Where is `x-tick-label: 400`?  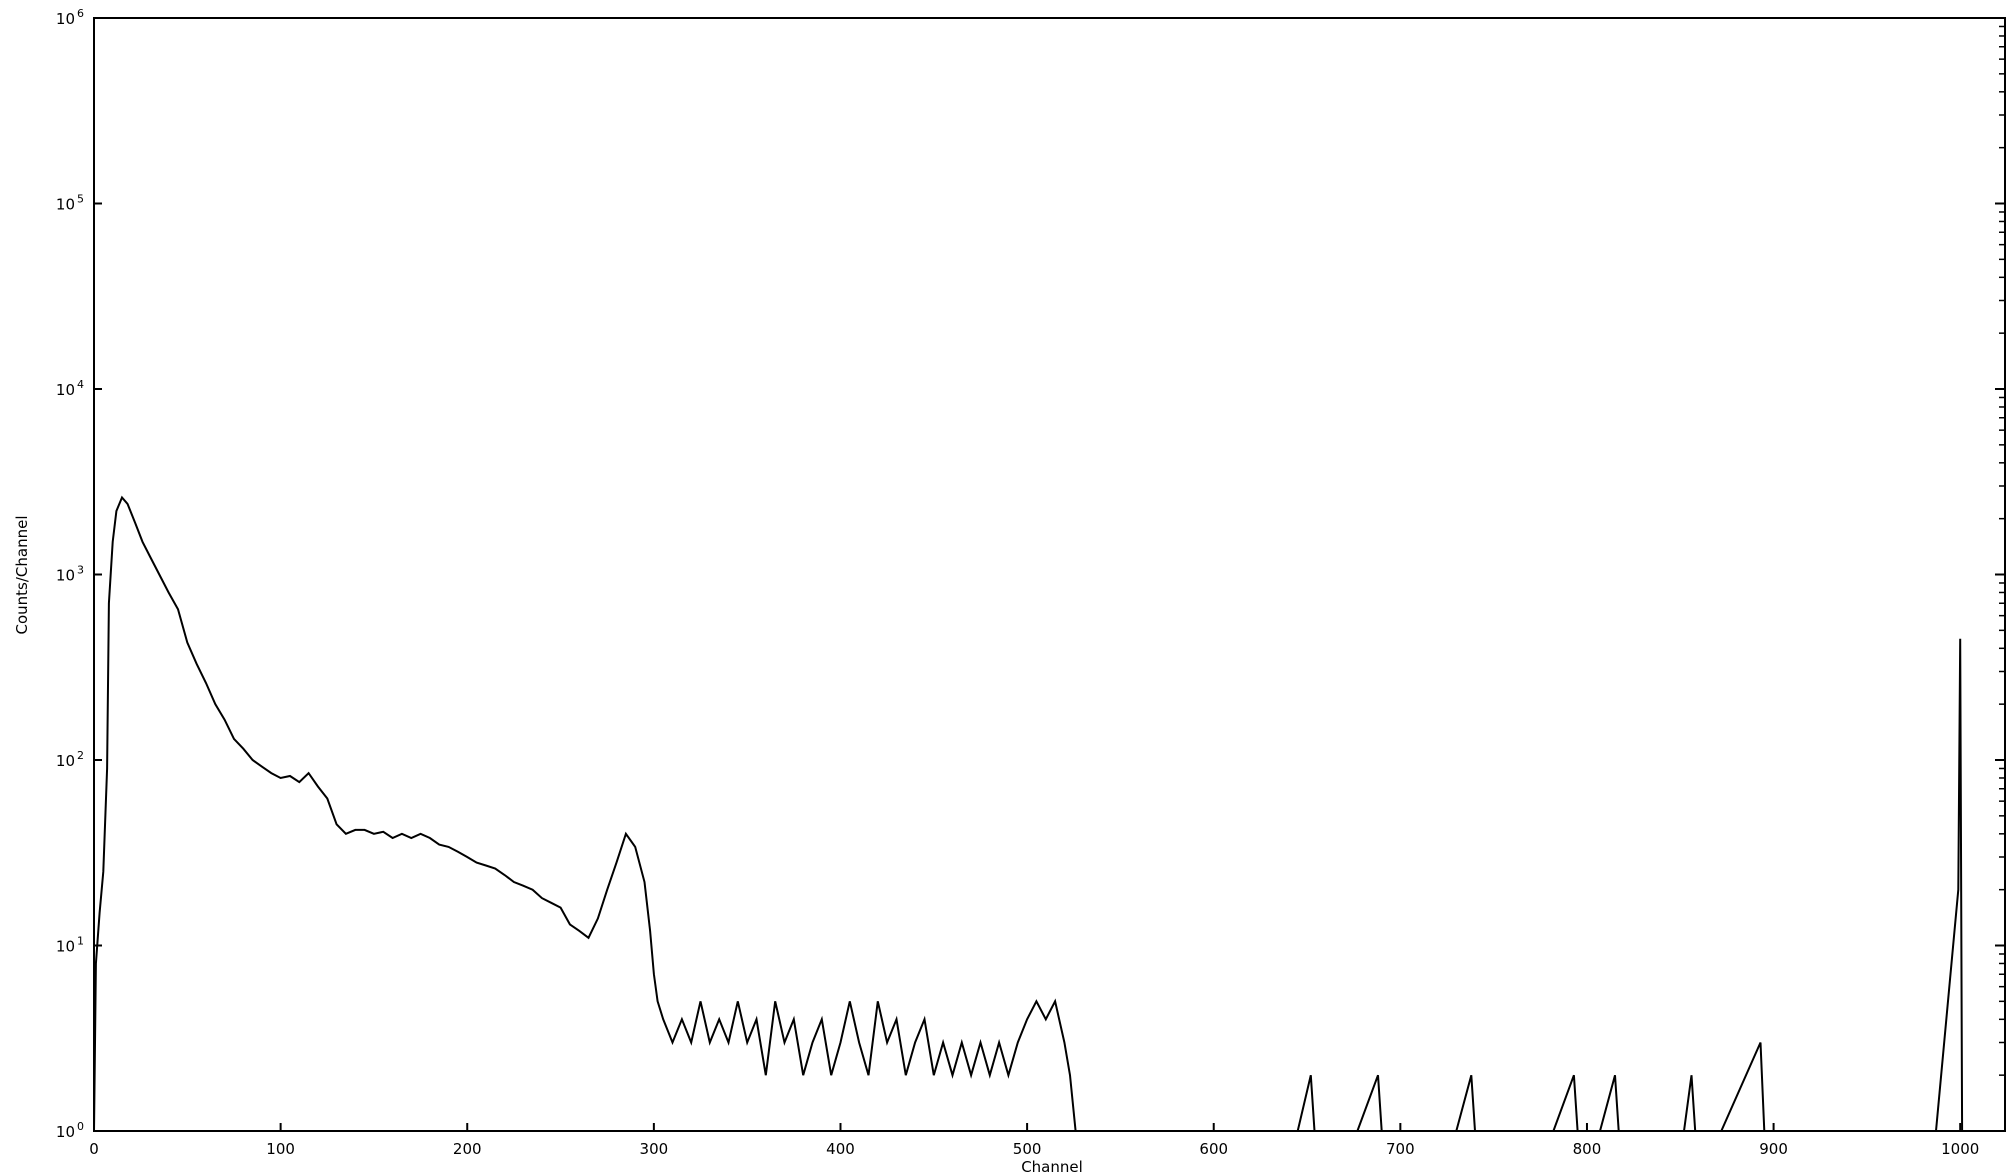 x-tick-label: 400 is located at coordinates (840, 1149).